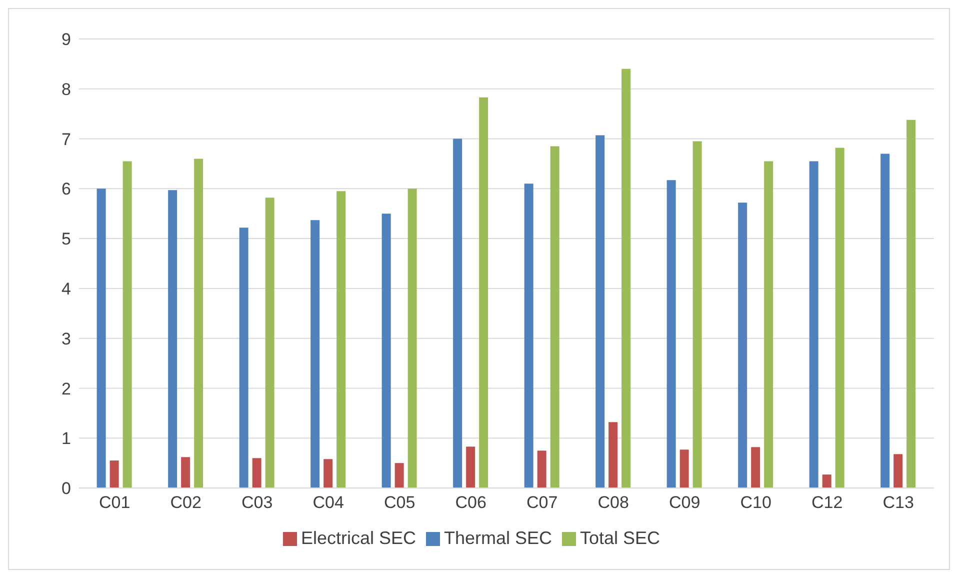 The image size is (958, 578). What do you see at coordinates (66, 438) in the screenshot?
I see `y-tick-label: 1` at bounding box center [66, 438].